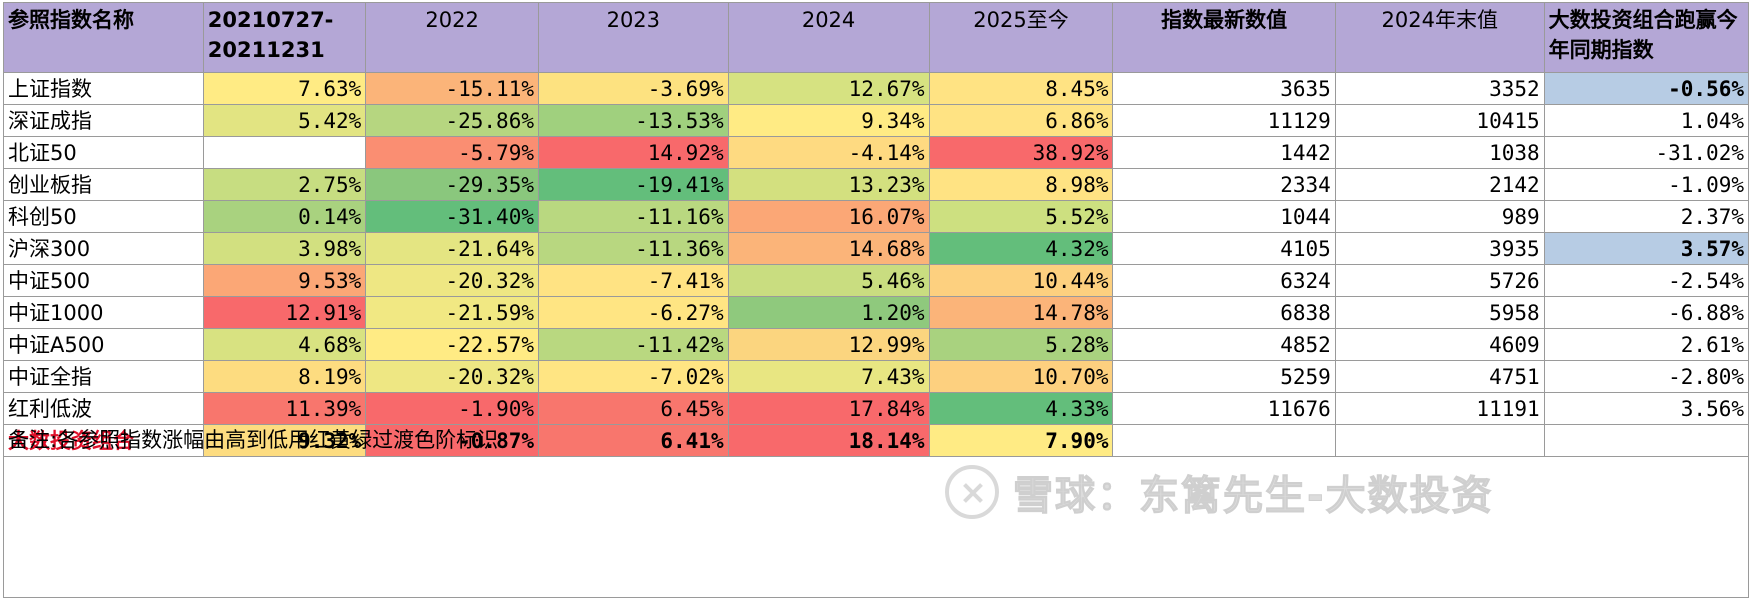  I want to click on latest-value-cell: 1442, so click(1224, 152).